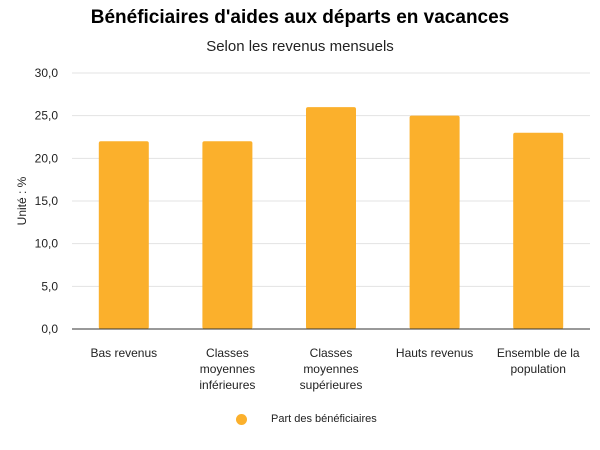  I want to click on x-tick-label: Classes moyennes inférieures, so click(227, 369).